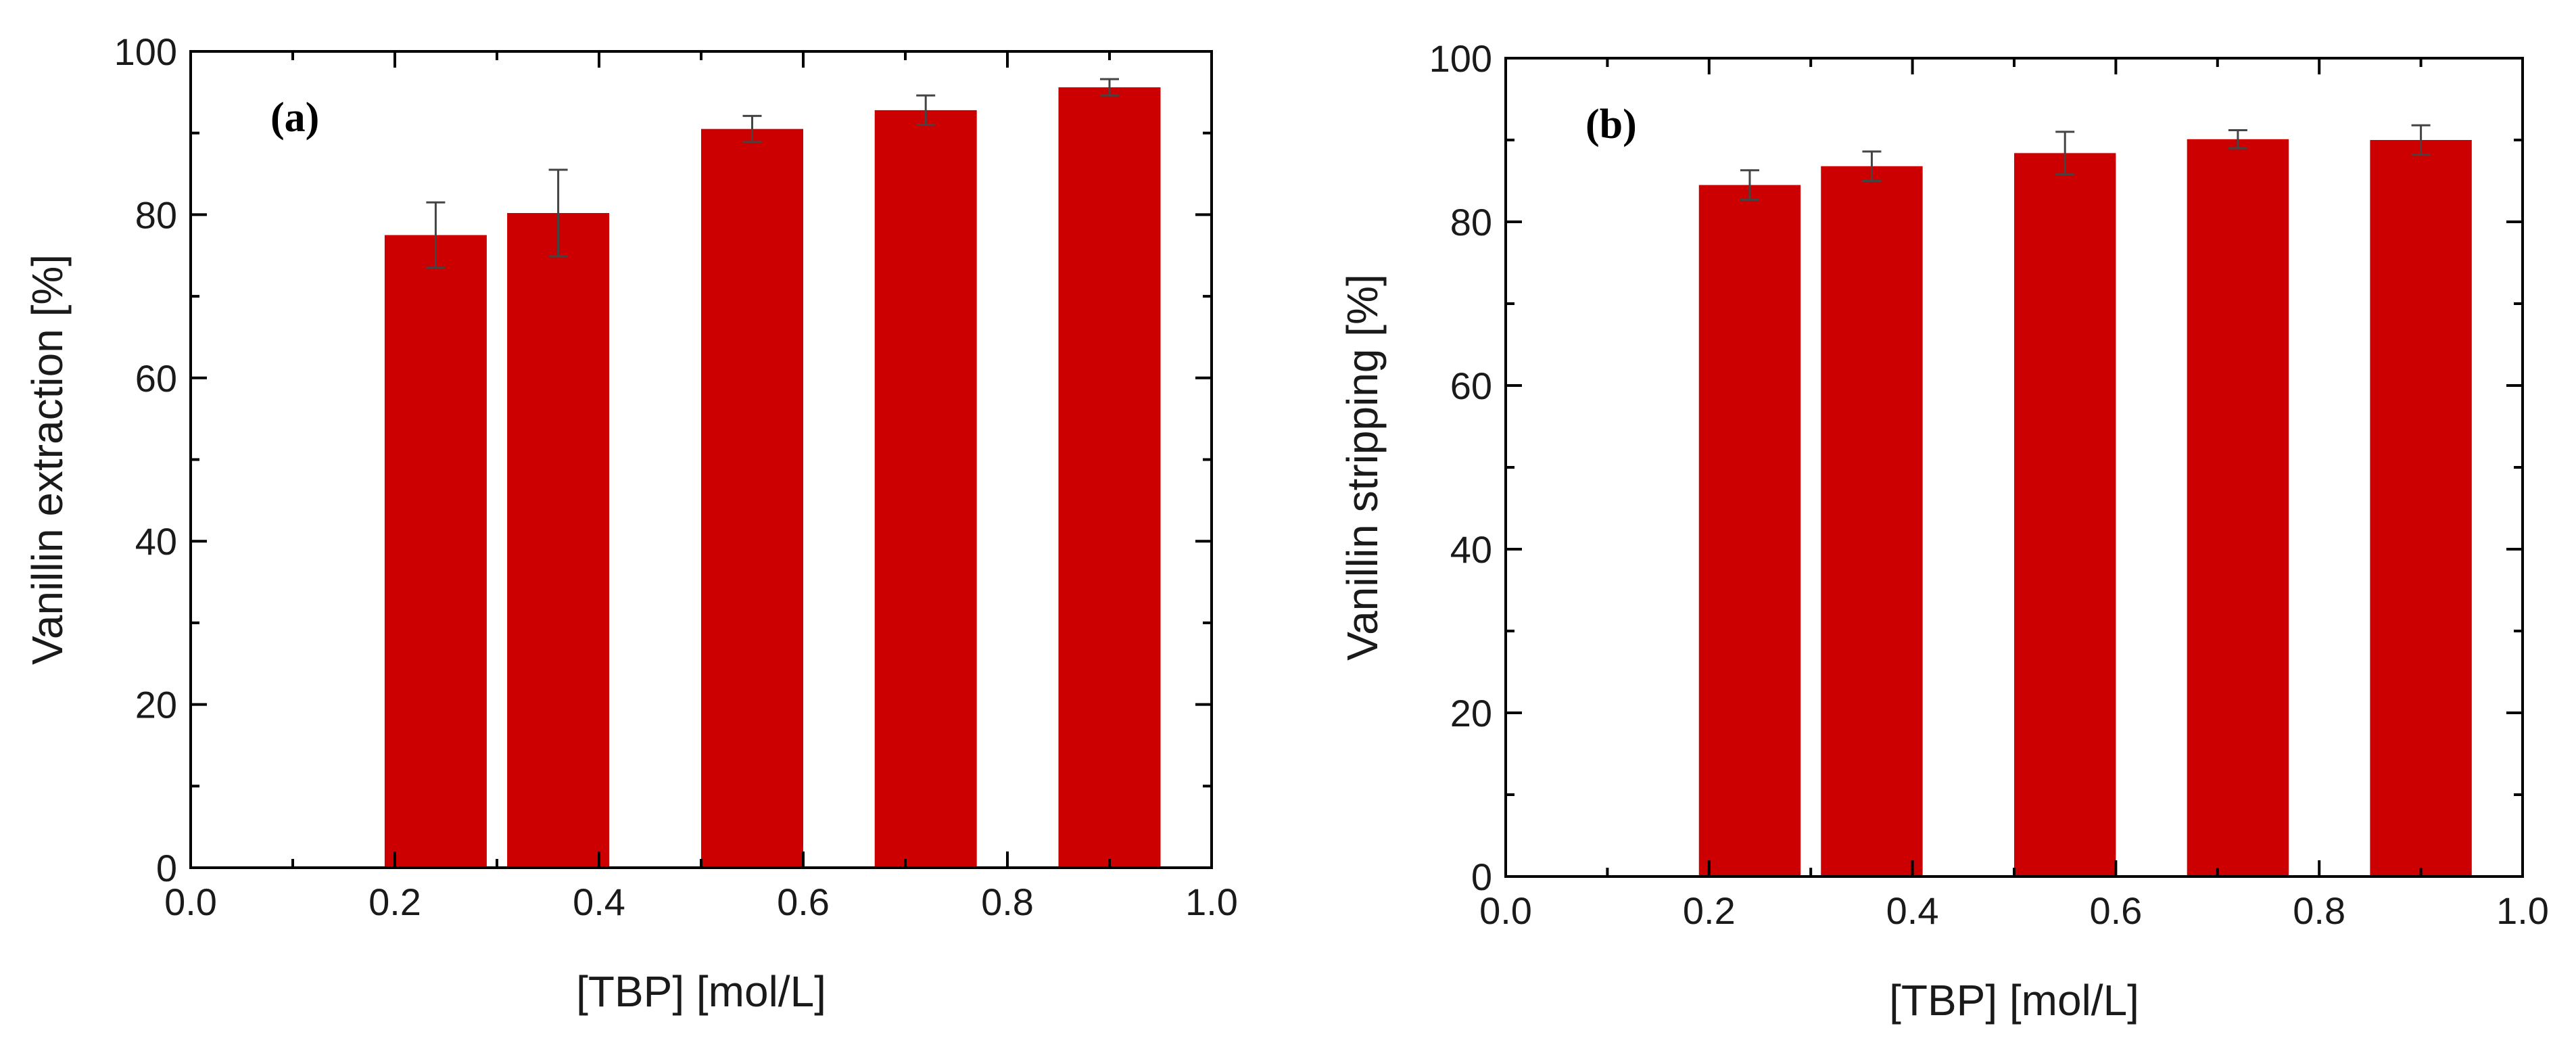  I want to click on panel-label: (b), so click(1611, 124).